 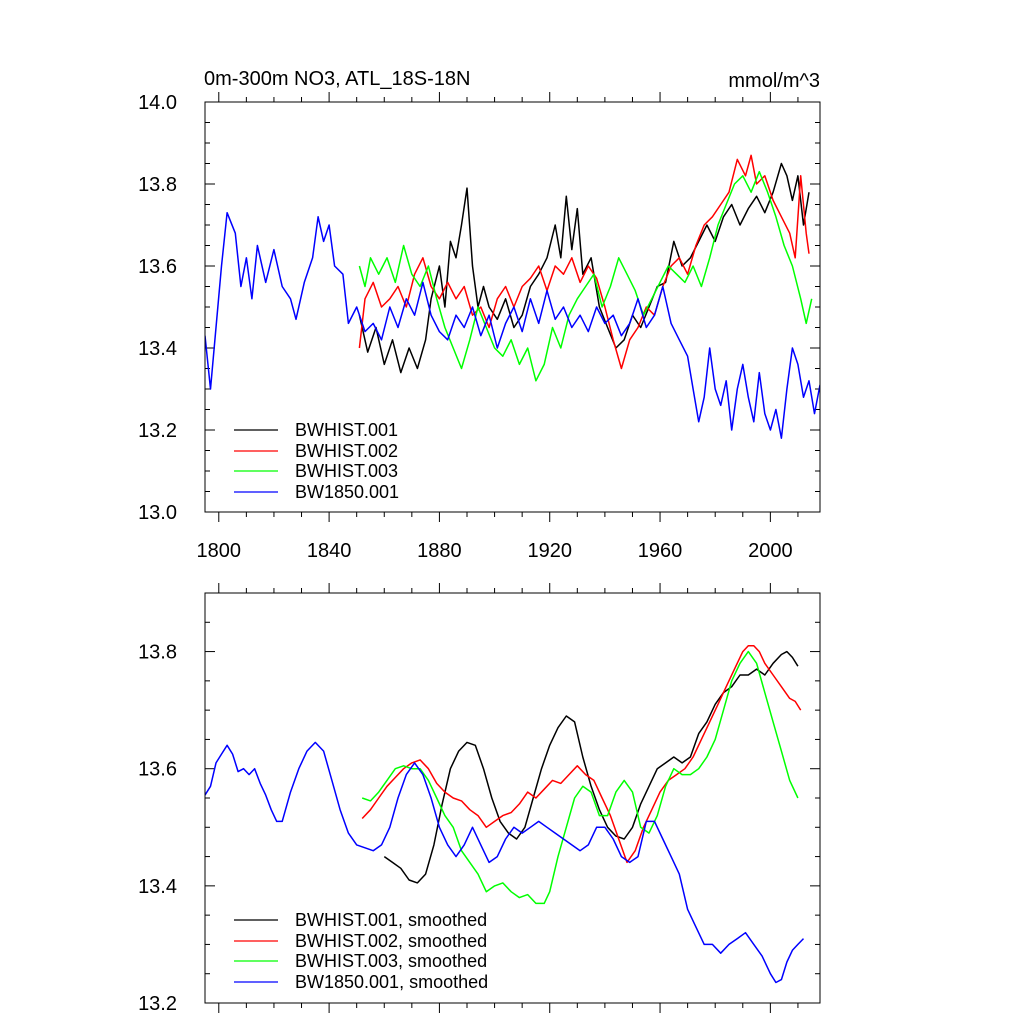 I want to click on top-legend-label-4: BW1850.001, so click(x=347, y=492).